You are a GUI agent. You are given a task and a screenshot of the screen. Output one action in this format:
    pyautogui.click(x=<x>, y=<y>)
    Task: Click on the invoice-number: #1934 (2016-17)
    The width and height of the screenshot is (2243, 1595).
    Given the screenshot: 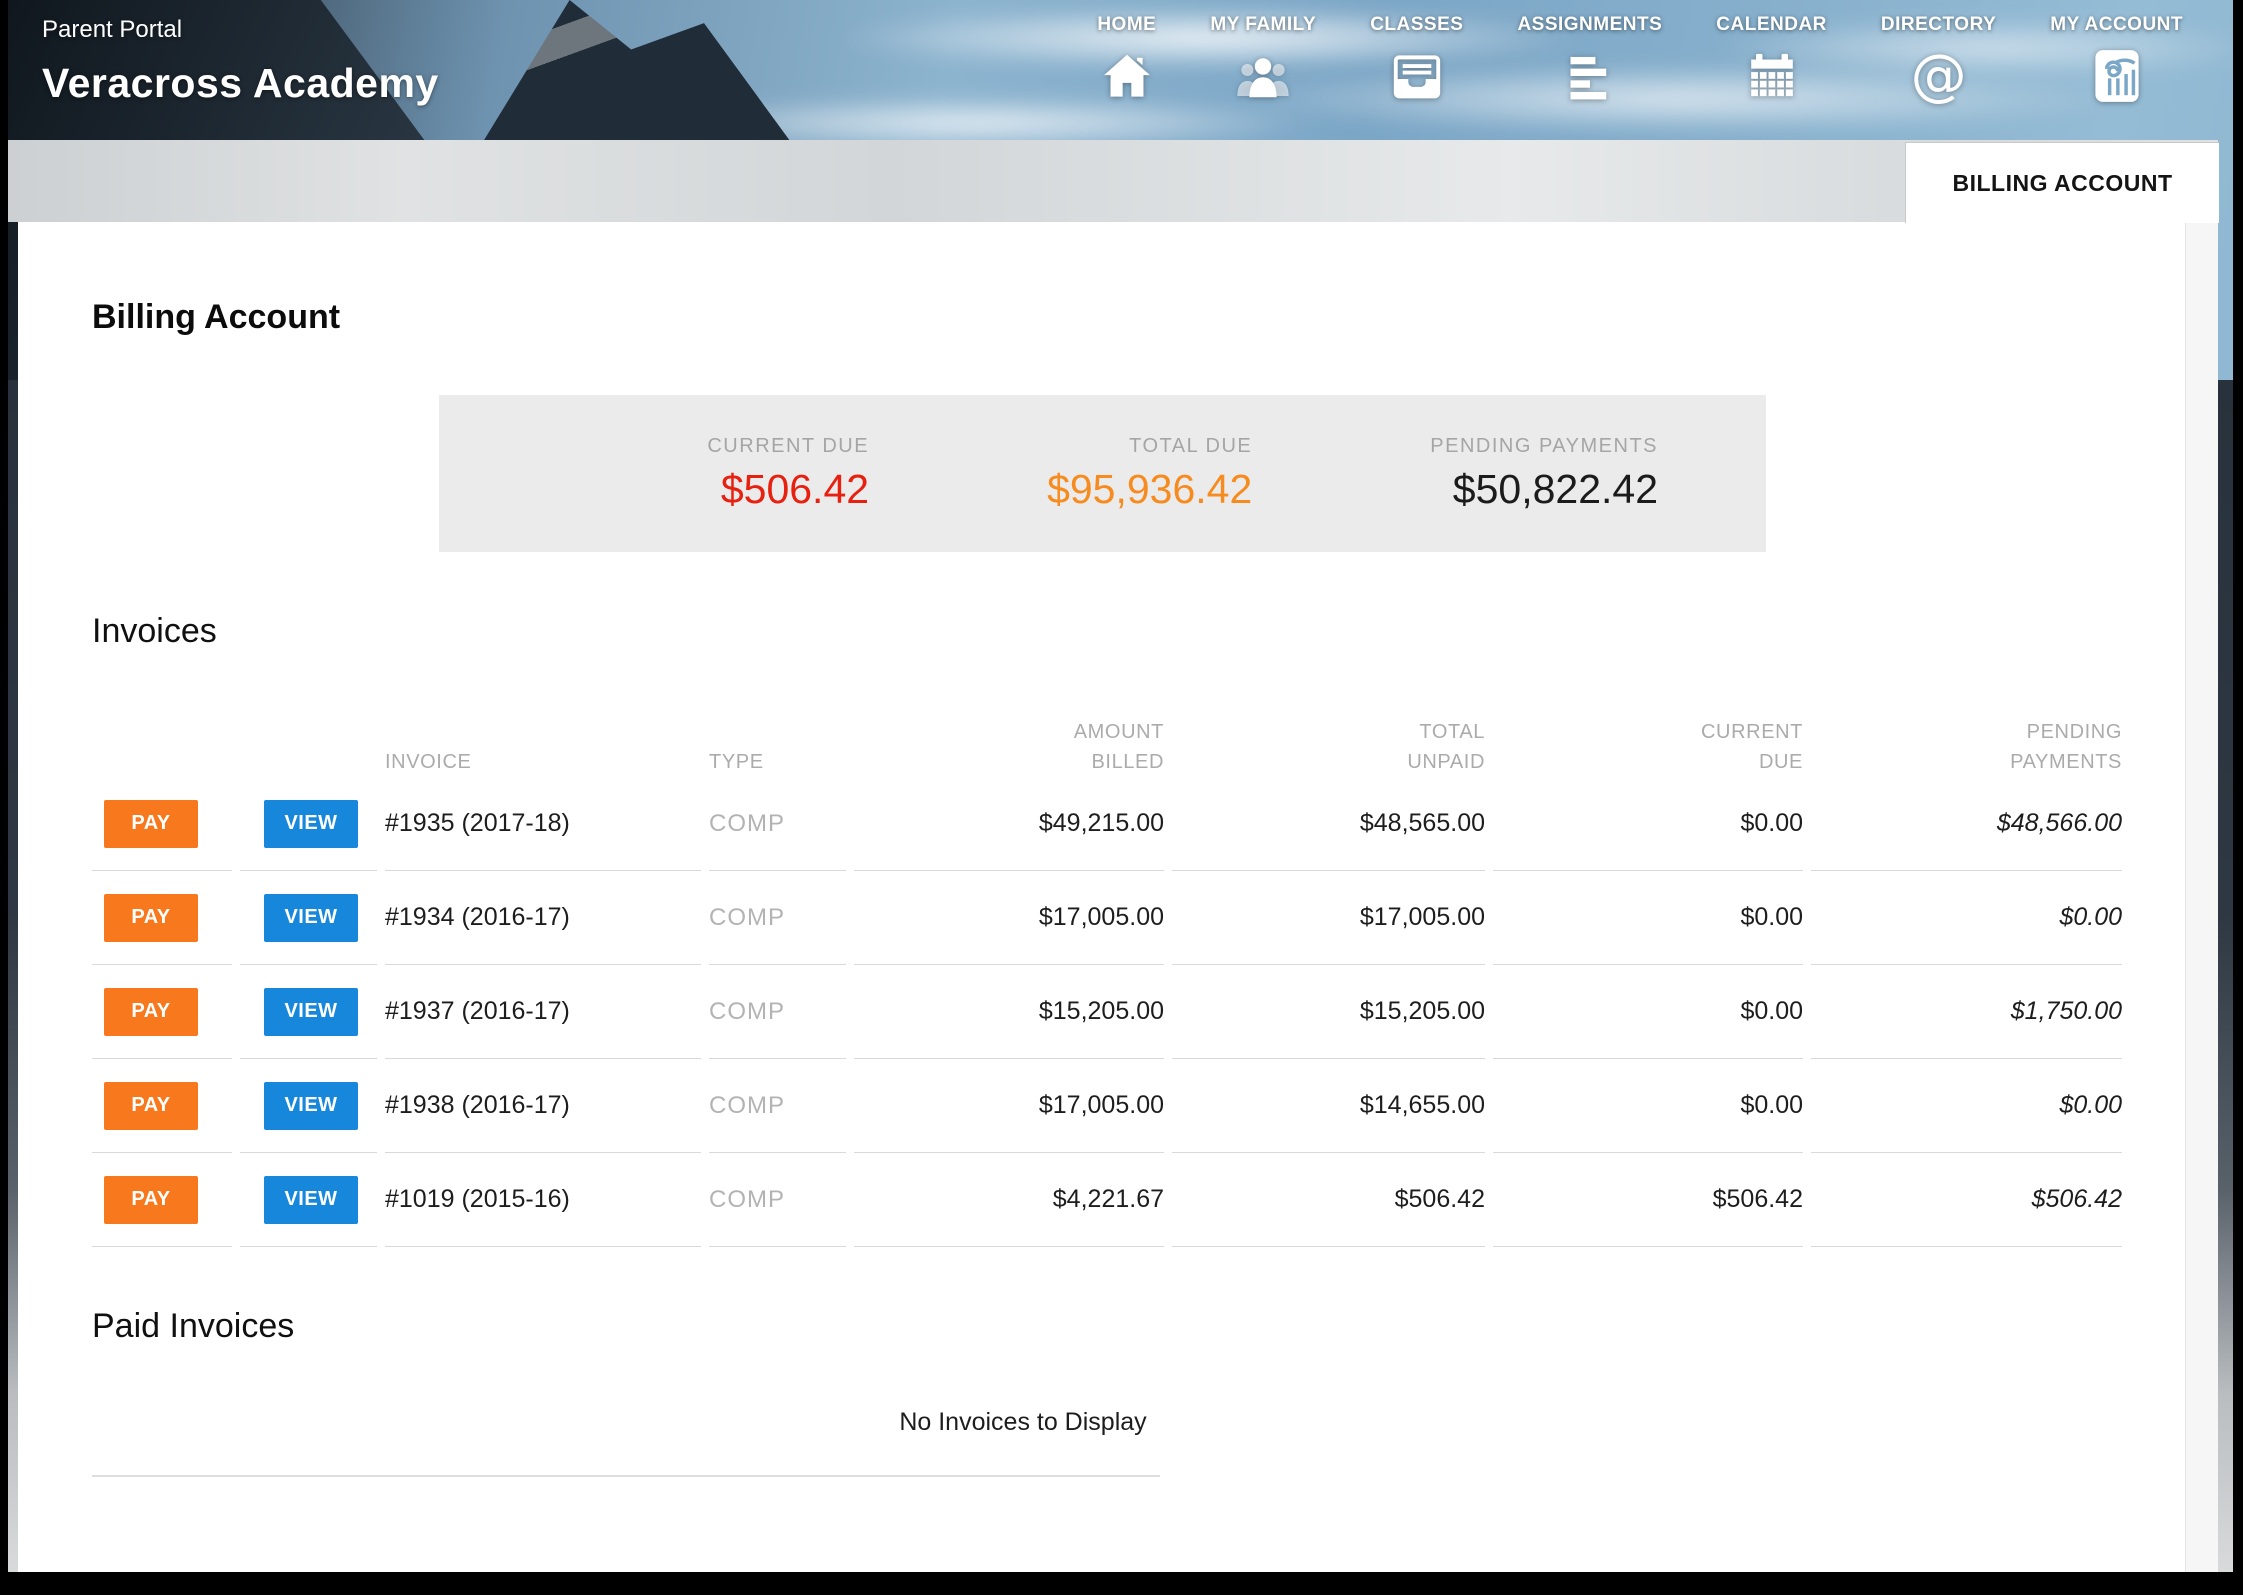 What is the action you would take?
    pyautogui.click(x=543, y=918)
    